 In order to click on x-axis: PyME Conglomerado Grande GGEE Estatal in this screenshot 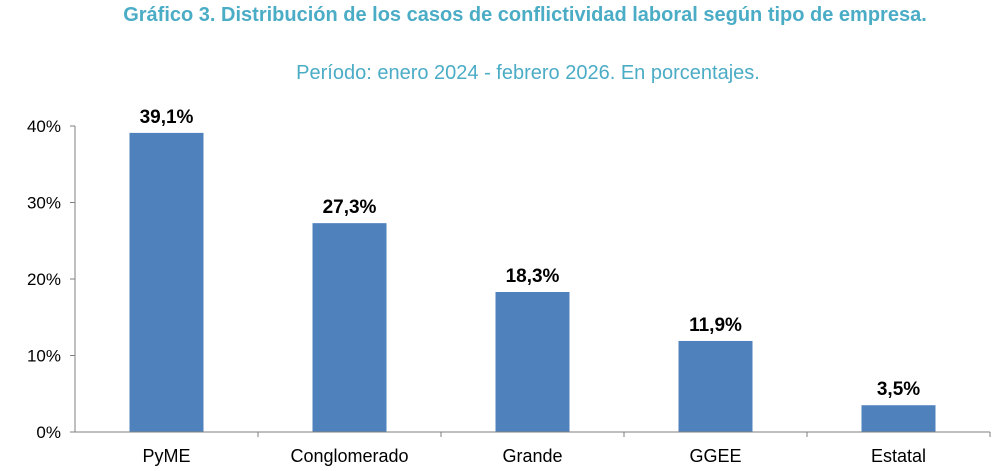, I will do `click(533, 448)`.